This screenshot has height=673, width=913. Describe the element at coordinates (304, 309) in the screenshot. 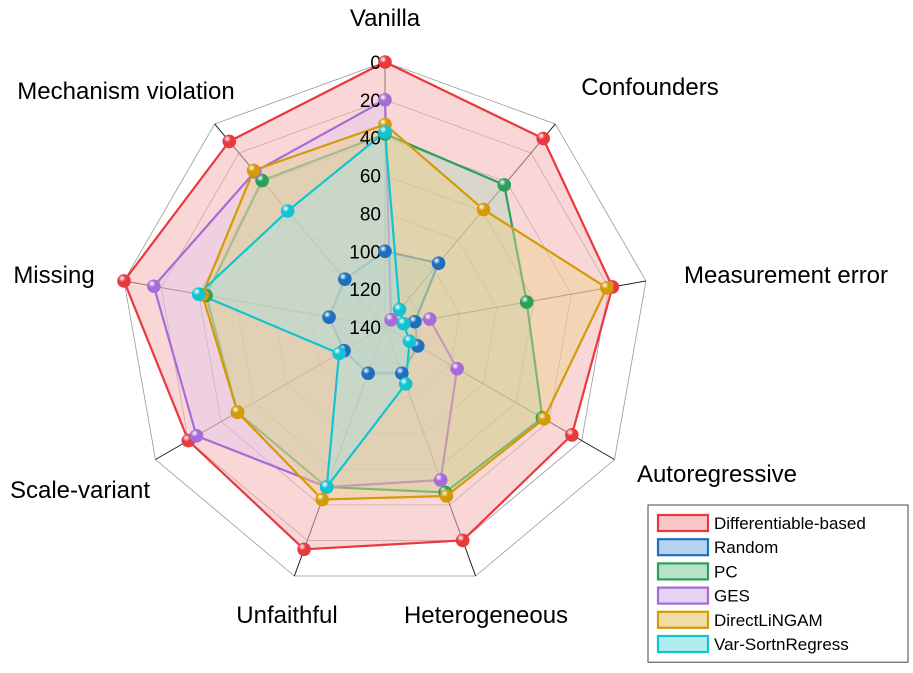

I see `series-area-var-sortnregress` at that location.